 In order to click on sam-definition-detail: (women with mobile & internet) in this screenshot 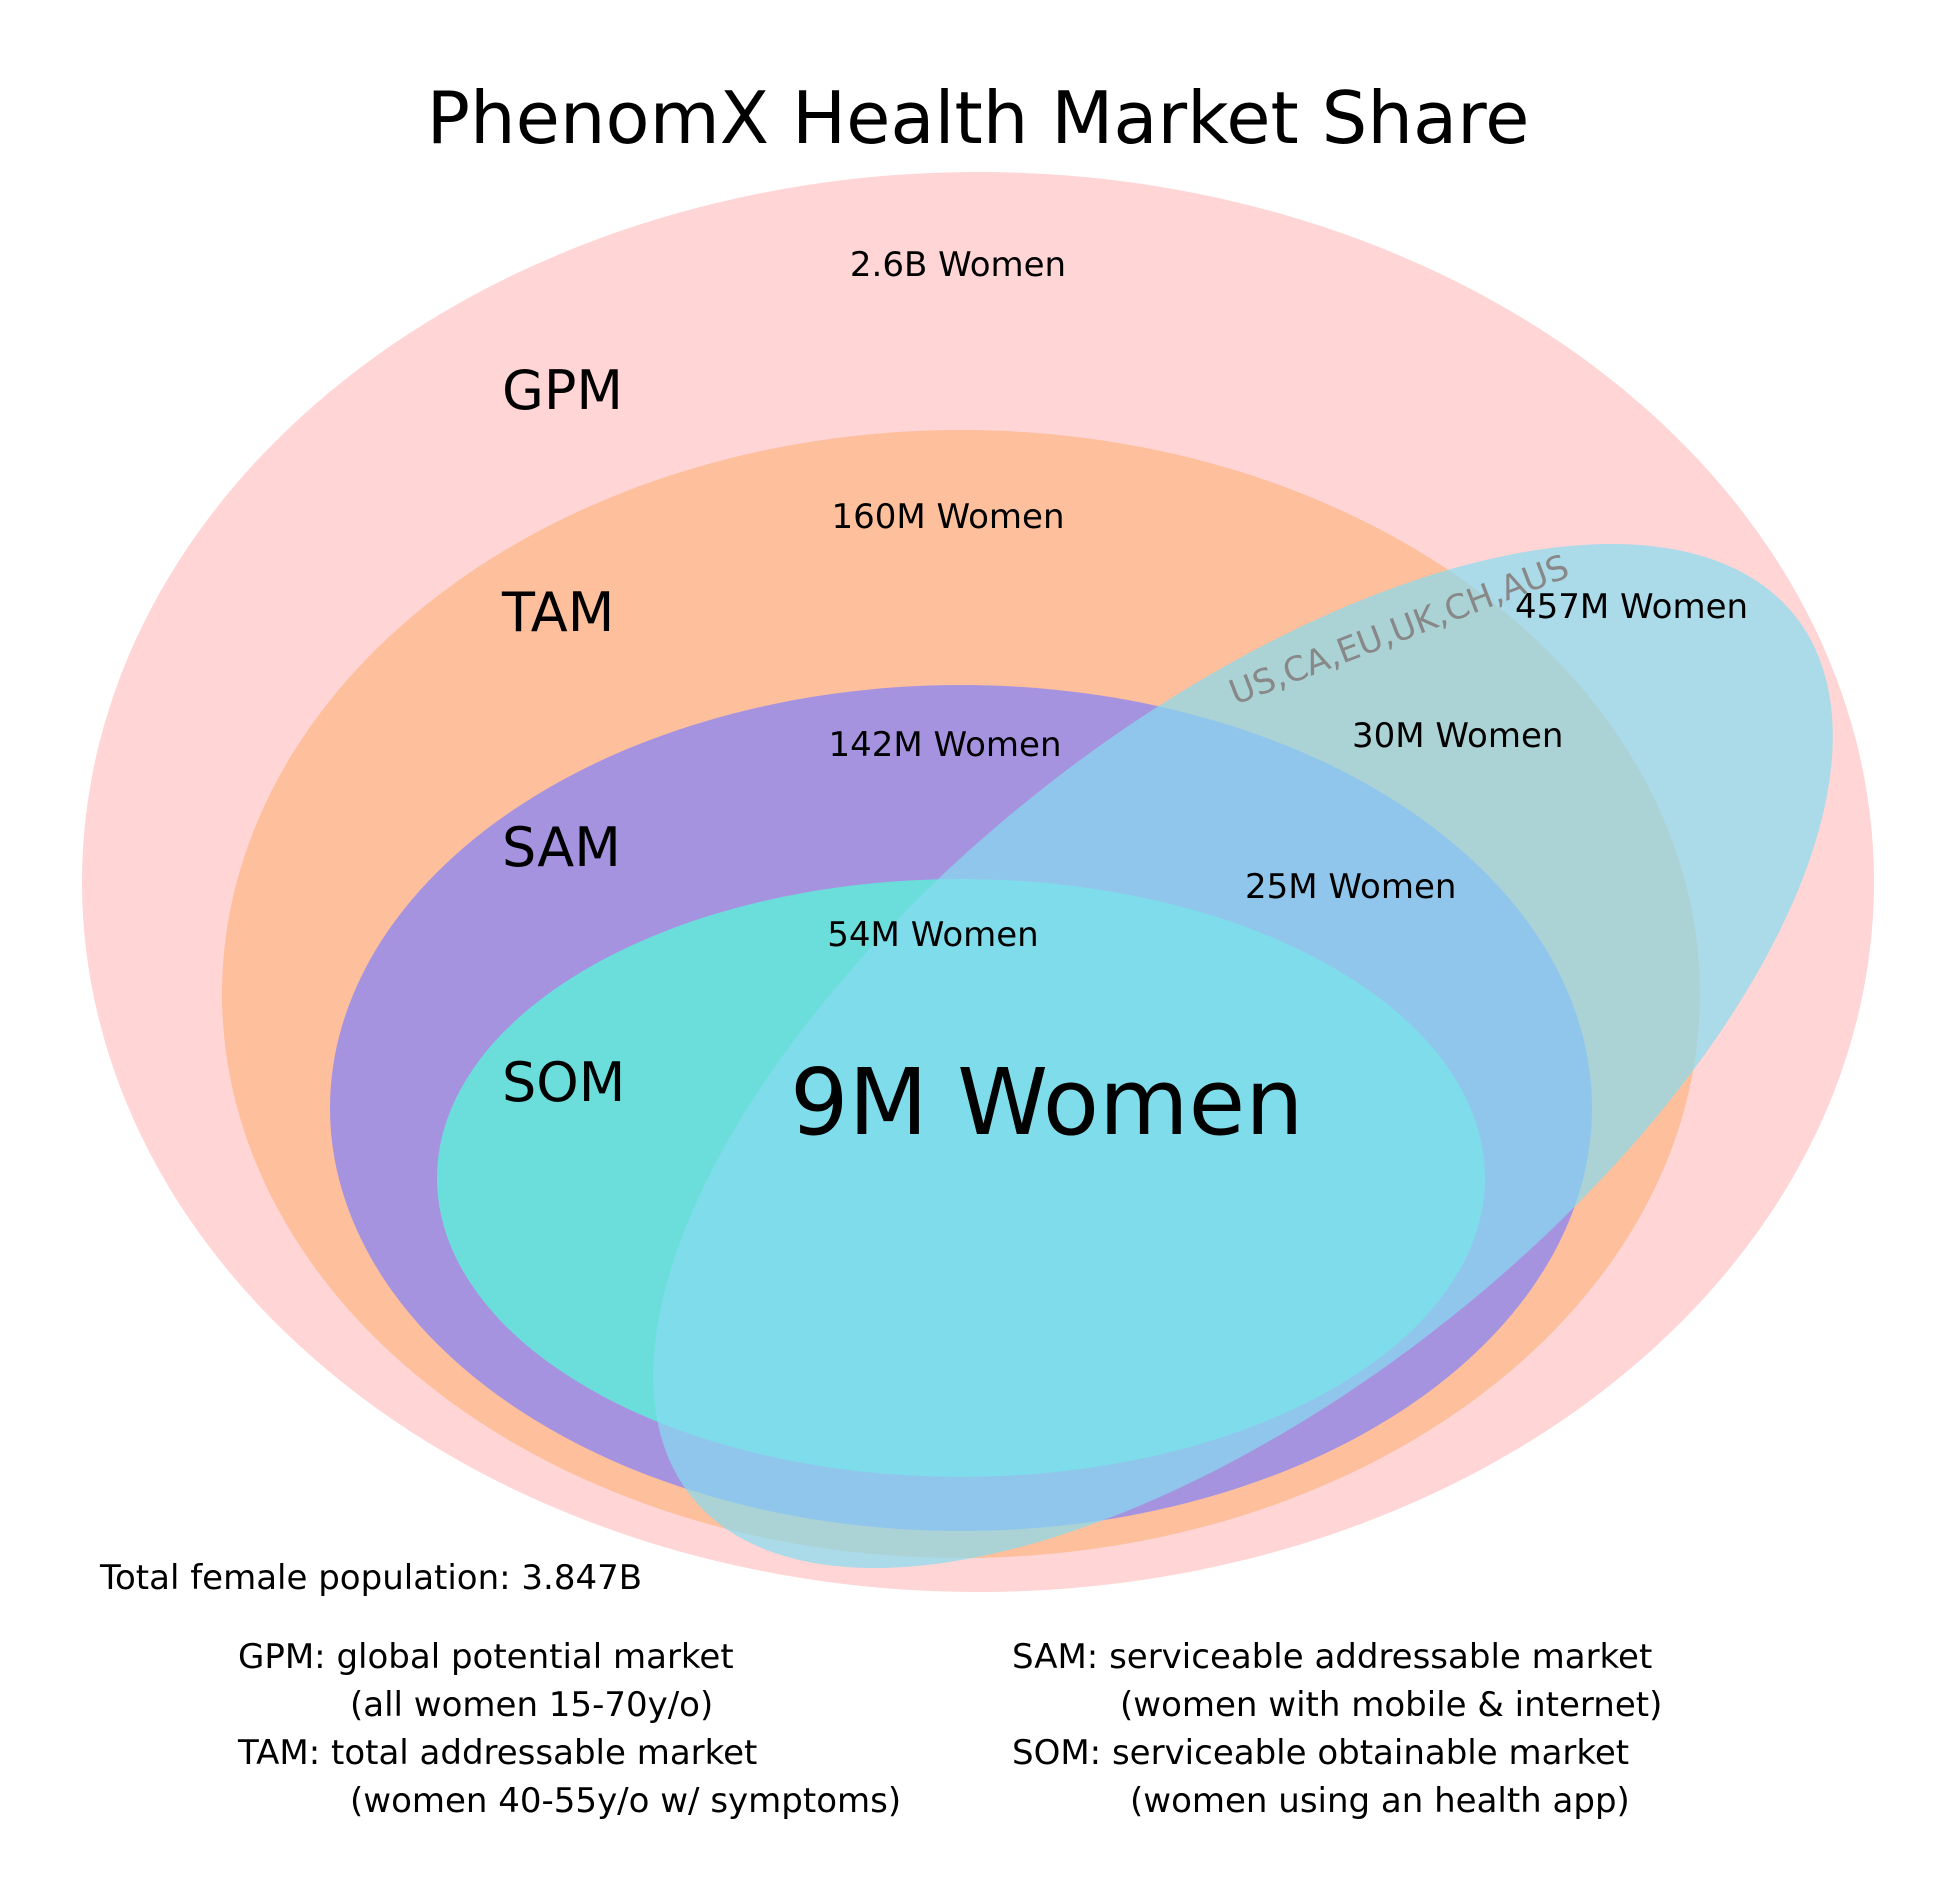, I will do `click(1391, 1705)`.